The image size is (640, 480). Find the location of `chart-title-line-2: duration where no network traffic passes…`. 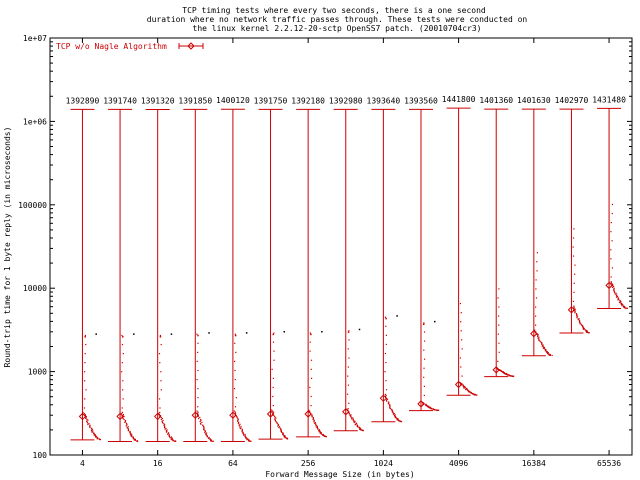

chart-title-line-2: duration where no network traffic passes… is located at coordinates (337, 19).